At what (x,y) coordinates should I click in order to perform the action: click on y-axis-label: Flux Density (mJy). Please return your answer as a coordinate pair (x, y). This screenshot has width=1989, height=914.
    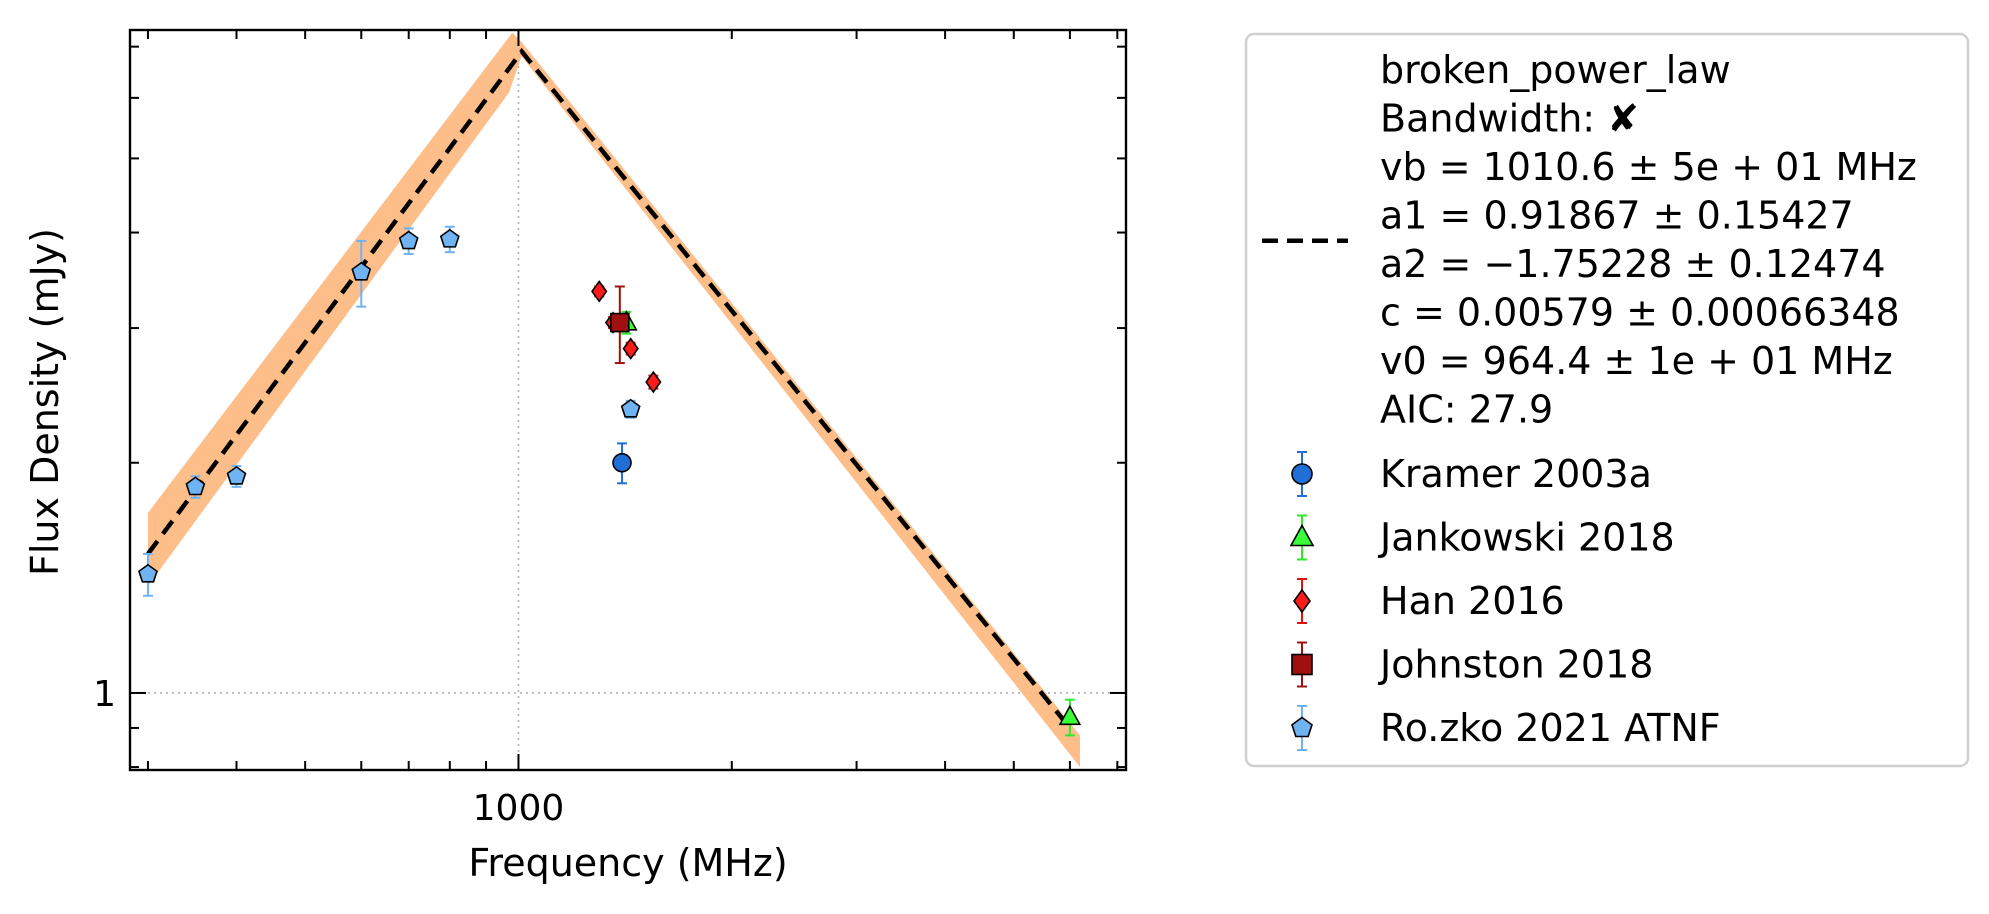
    Looking at the image, I should click on (45, 402).